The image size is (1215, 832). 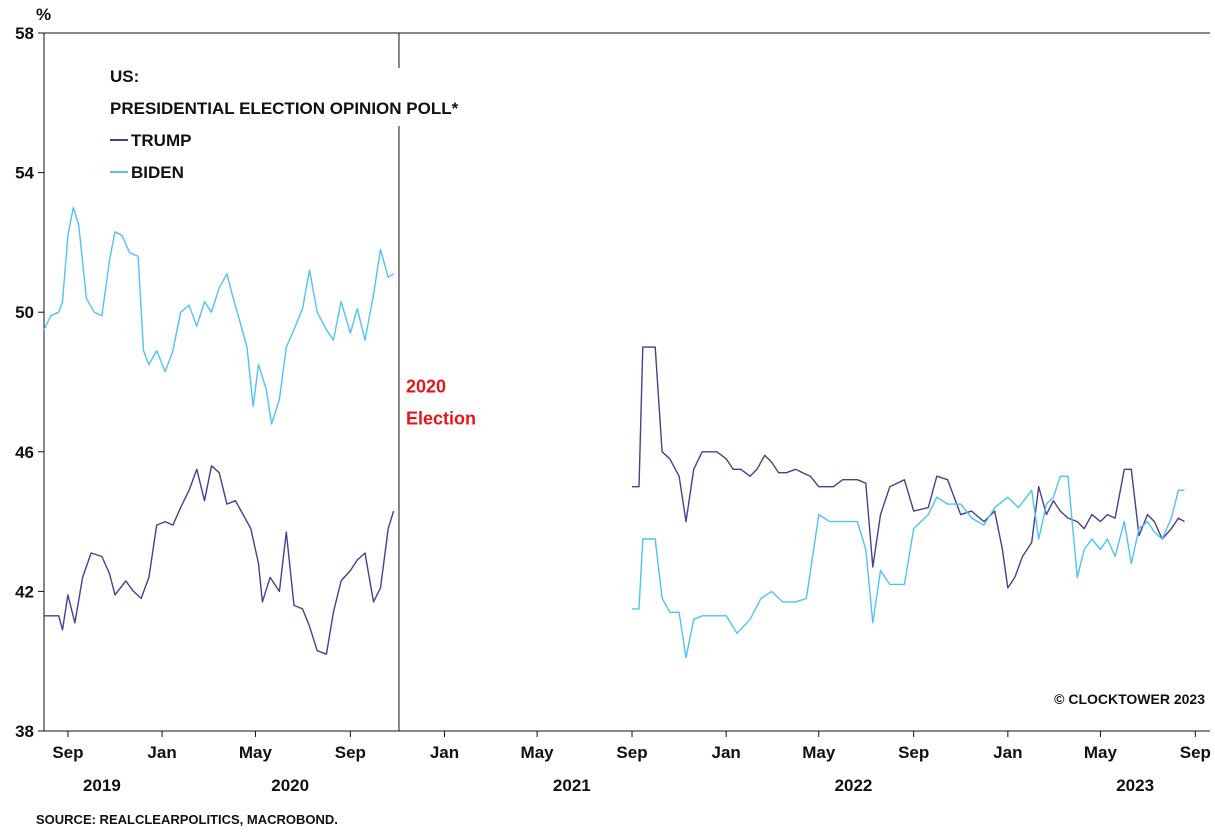 I want to click on y-tick-label: 58, so click(x=24, y=33).